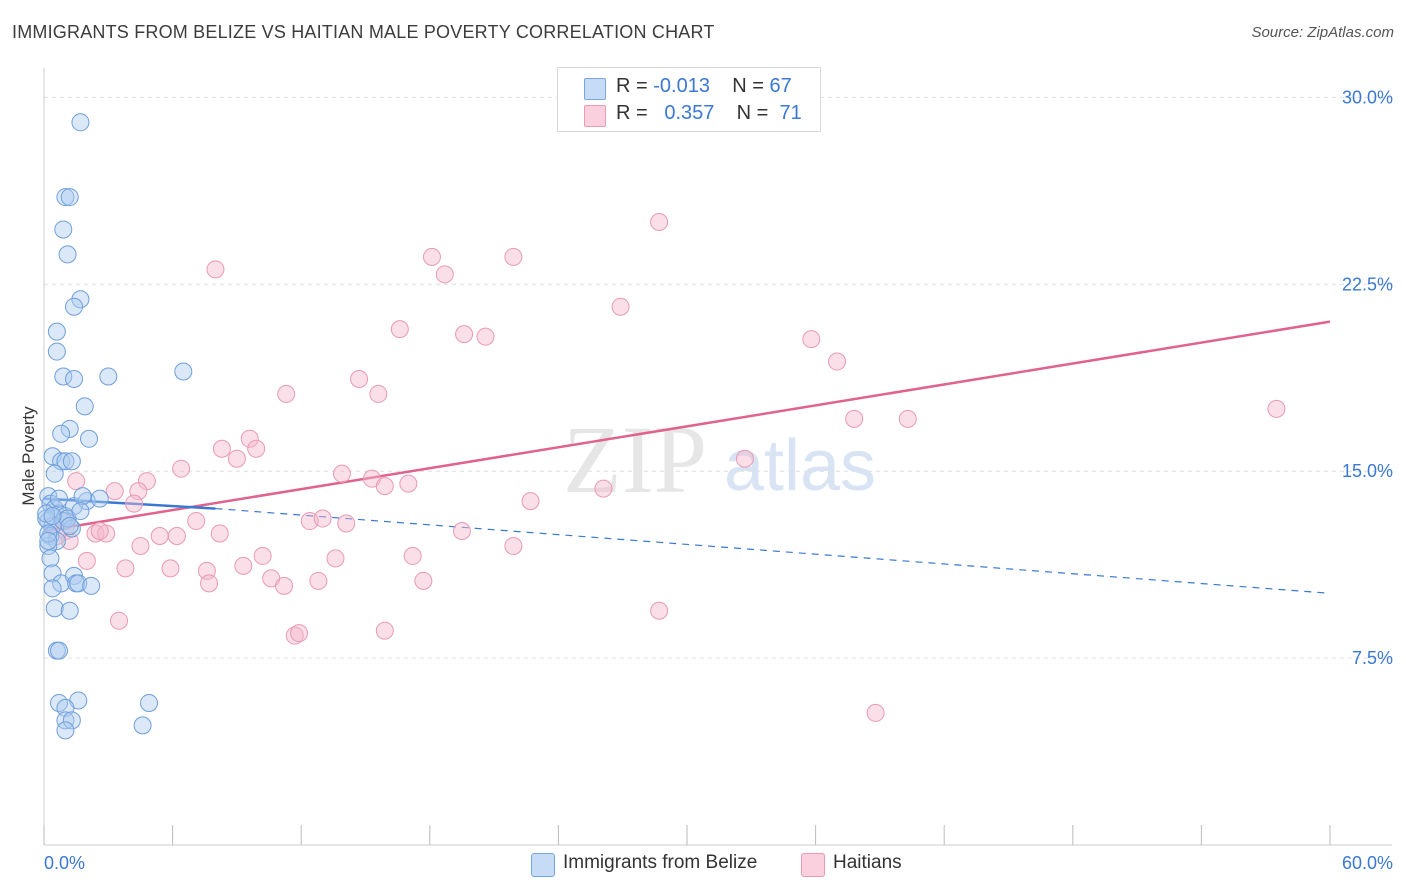 This screenshot has width=1406, height=892. Describe the element at coordinates (773, 550) in the screenshot. I see `trend-line-belize-dashed` at that location.